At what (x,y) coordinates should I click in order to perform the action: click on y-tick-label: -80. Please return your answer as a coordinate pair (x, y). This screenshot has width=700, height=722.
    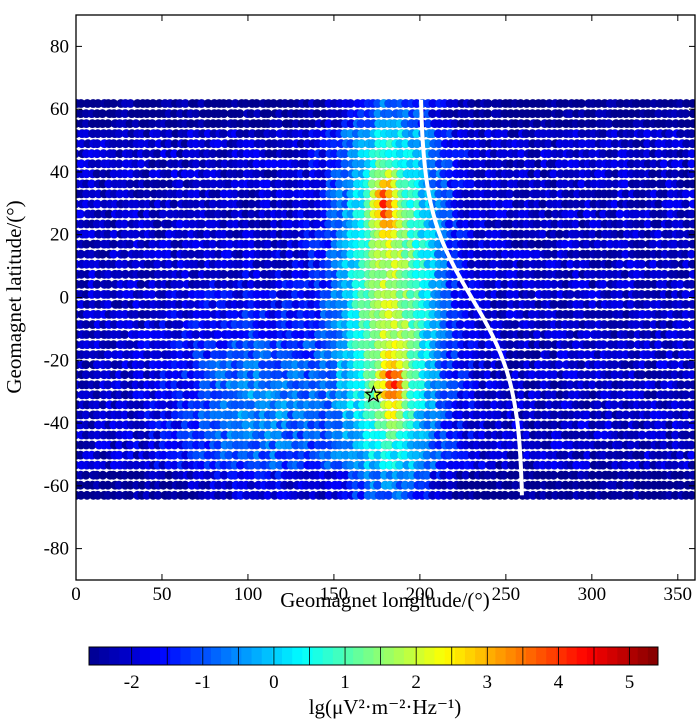
    Looking at the image, I should click on (56, 549).